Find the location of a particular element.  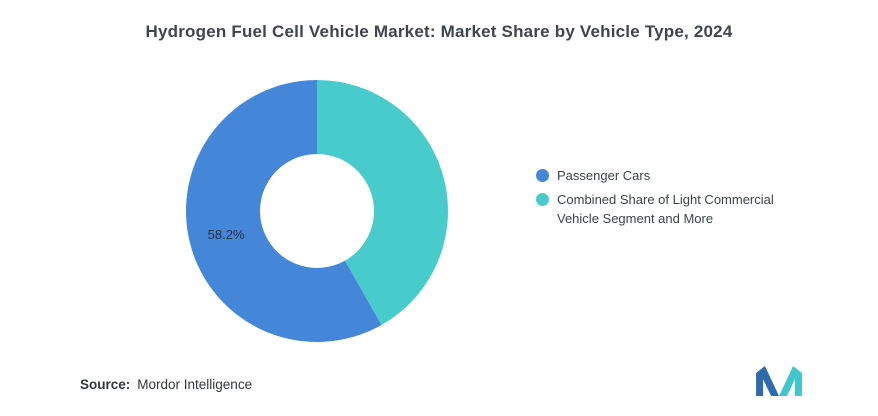

mordor-intelligence-logo is located at coordinates (779, 381).